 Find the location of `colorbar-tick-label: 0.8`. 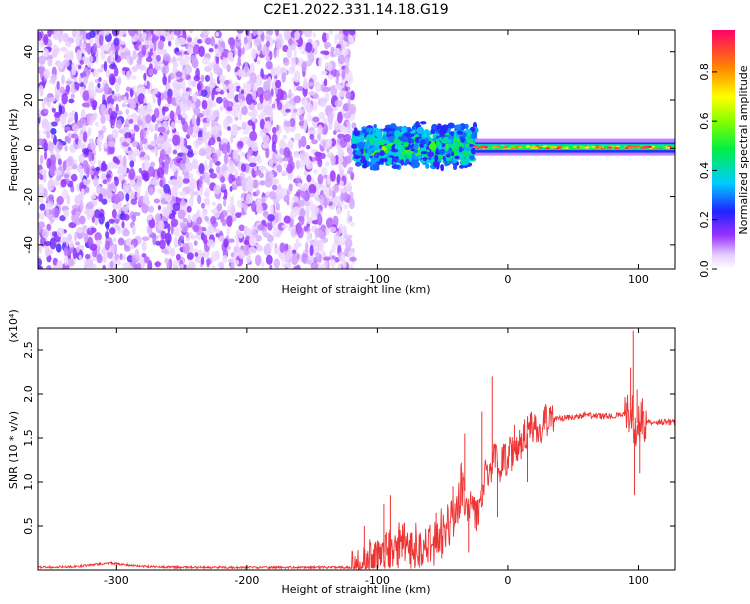

colorbar-tick-label: 0.8 is located at coordinates (704, 72).